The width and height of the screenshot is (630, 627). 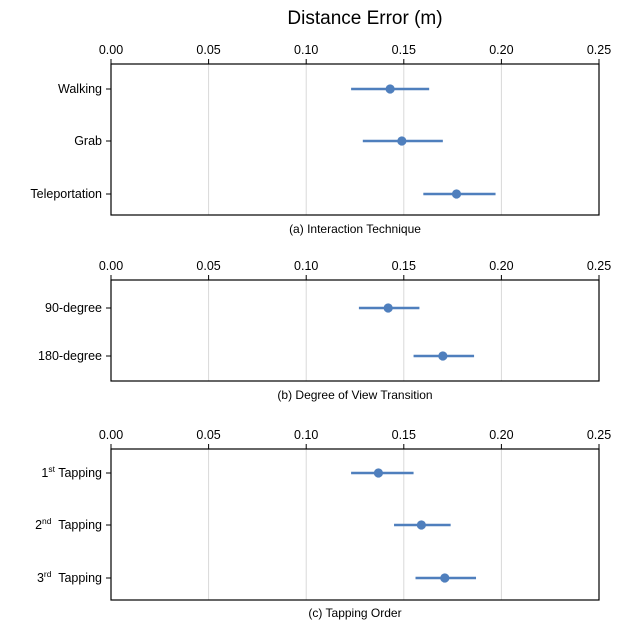 What do you see at coordinates (47, 521) in the screenshot?
I see `category-label-superscript: nd` at bounding box center [47, 521].